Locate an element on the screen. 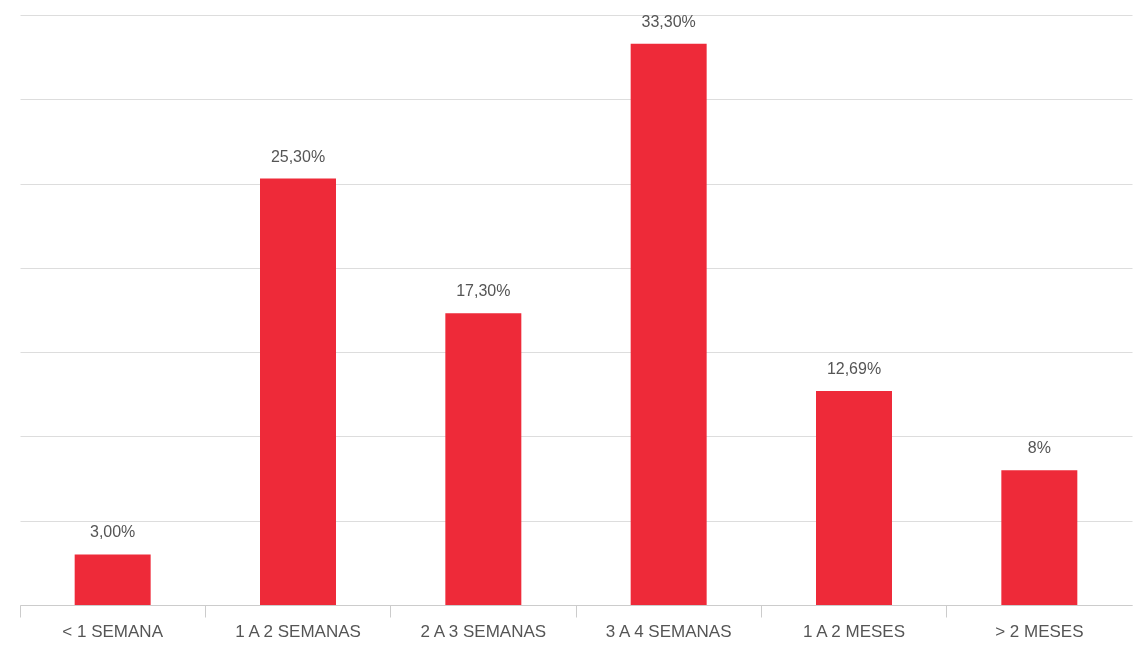 The image size is (1134, 648). data-label: 8% is located at coordinates (1039, 448).